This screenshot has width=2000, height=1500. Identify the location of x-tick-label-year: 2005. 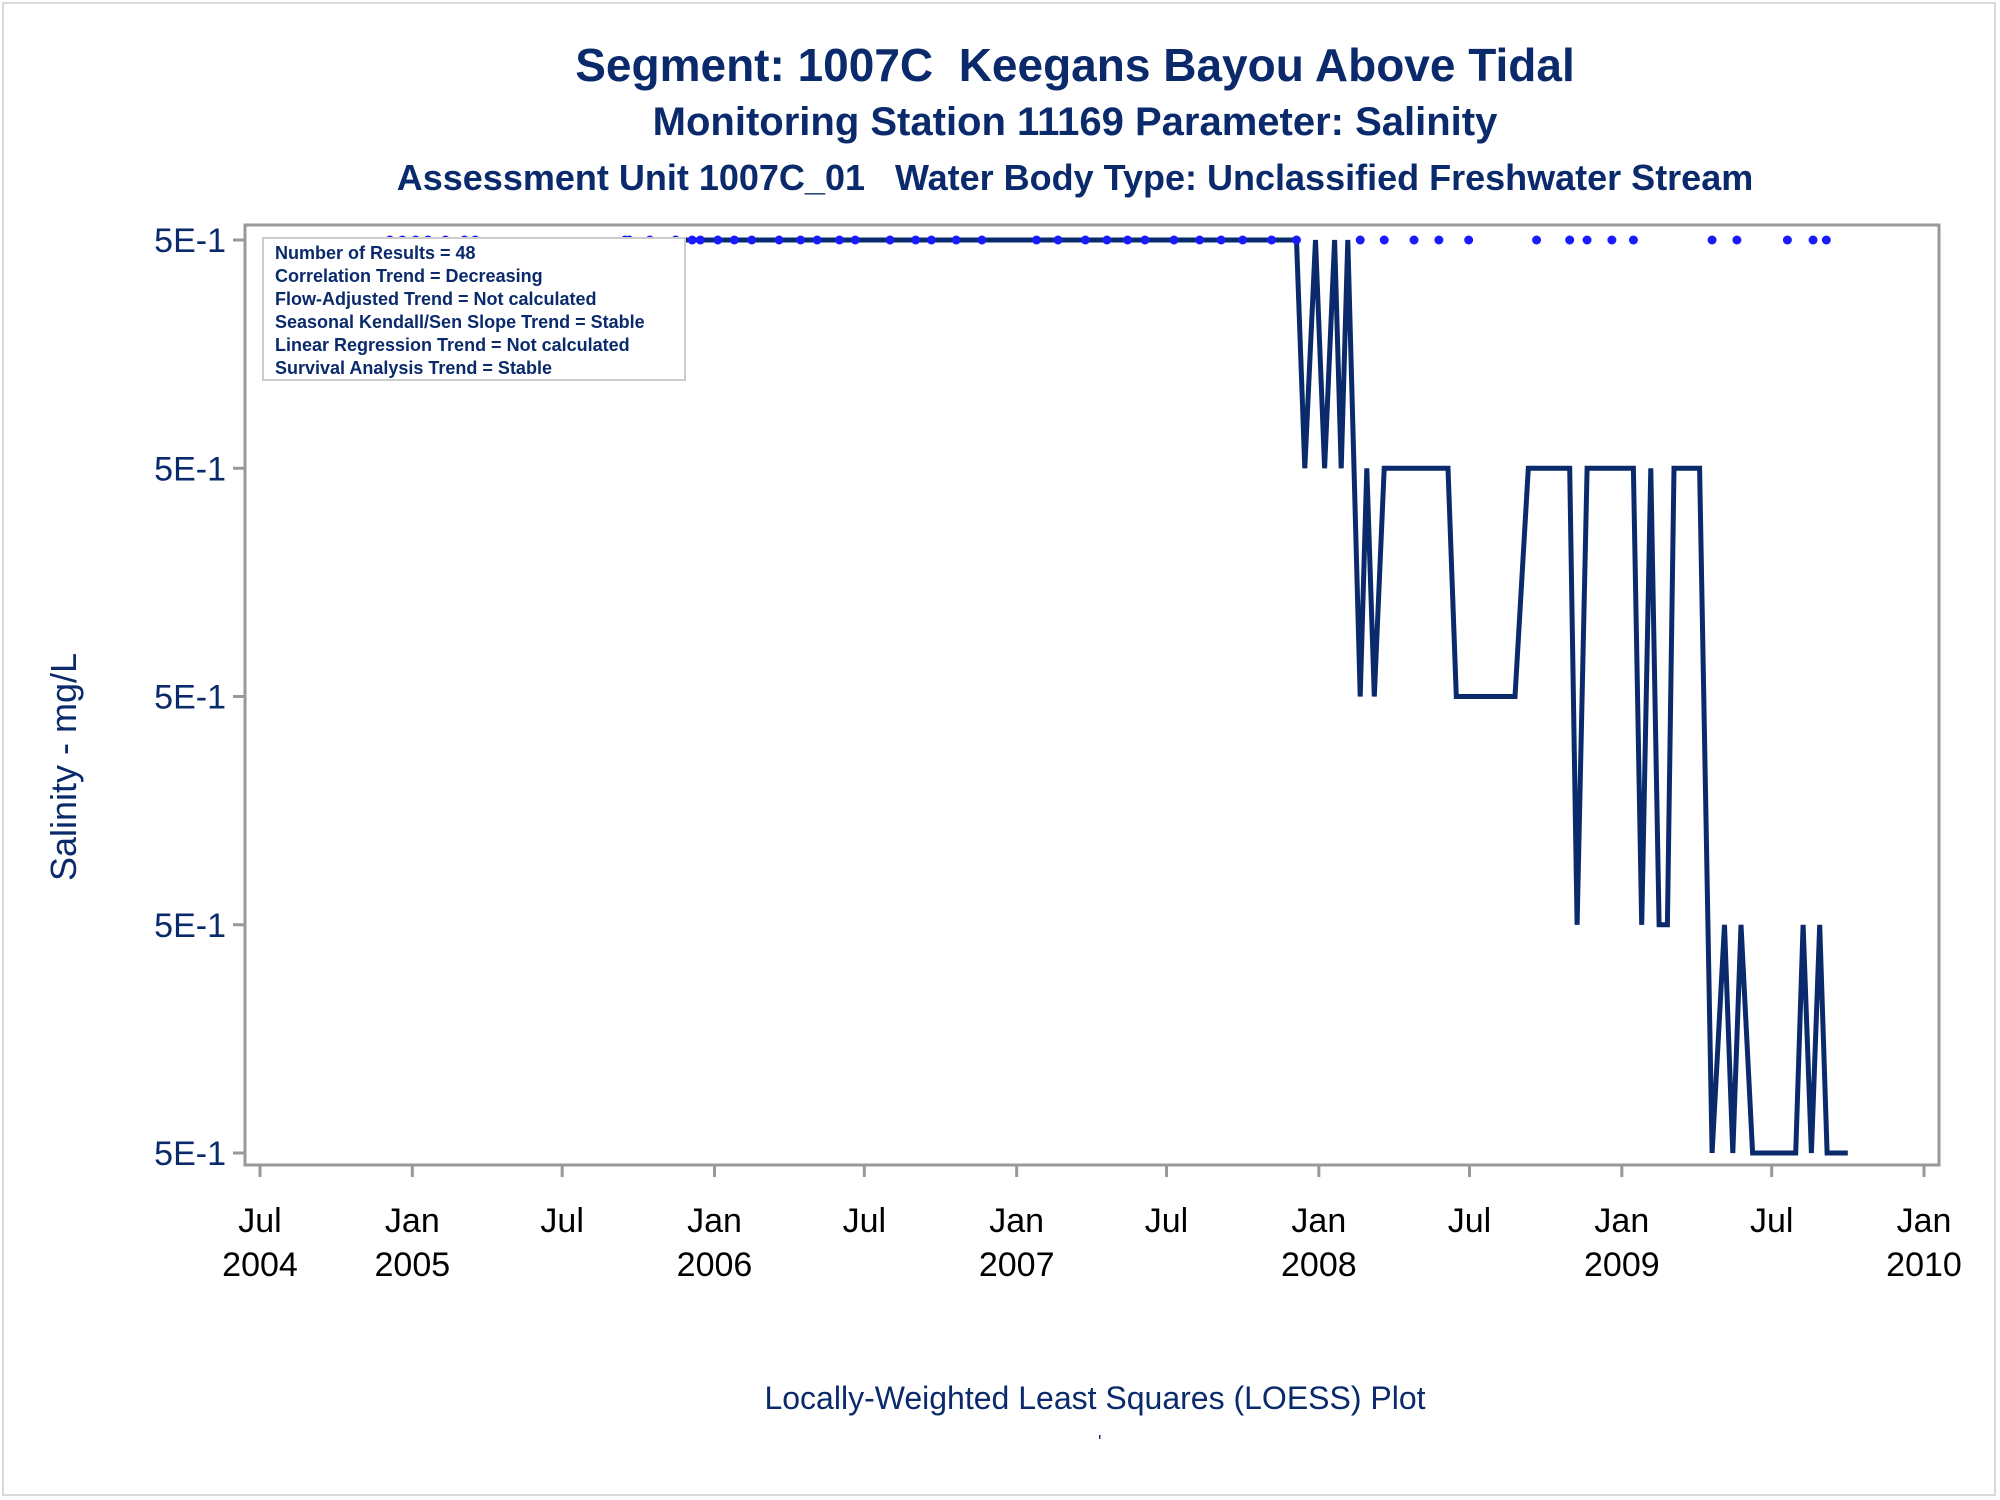
(413, 1265).